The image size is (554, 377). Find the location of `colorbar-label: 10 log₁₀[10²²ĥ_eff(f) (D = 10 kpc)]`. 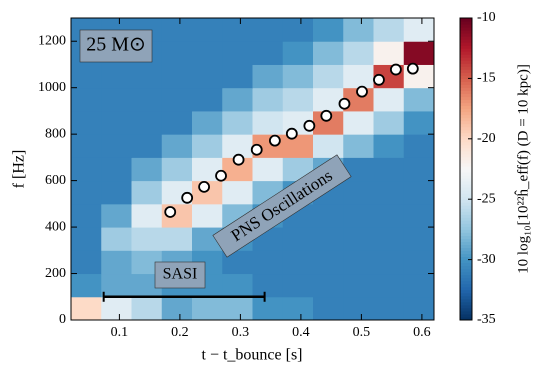

colorbar-label: 10 log₁₀[10²²ĥ_eff(f) (D = 10 kpc)] is located at coordinates (522, 169).